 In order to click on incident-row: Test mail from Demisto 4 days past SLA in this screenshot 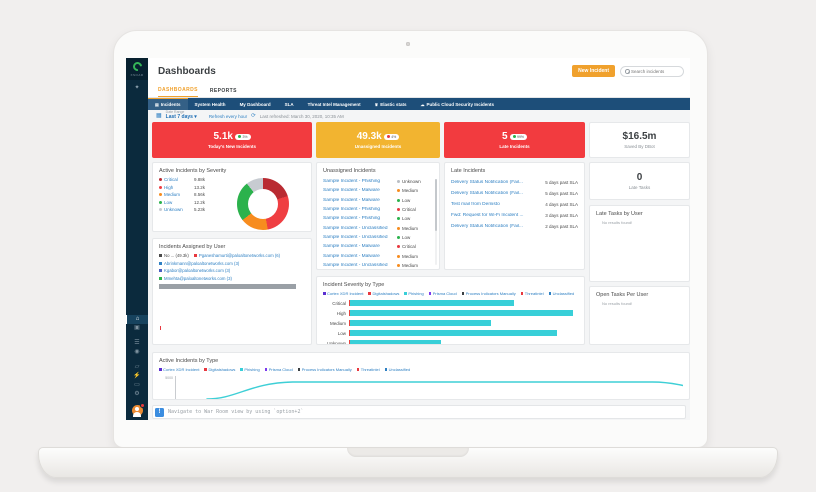, I will do `click(514, 204)`.